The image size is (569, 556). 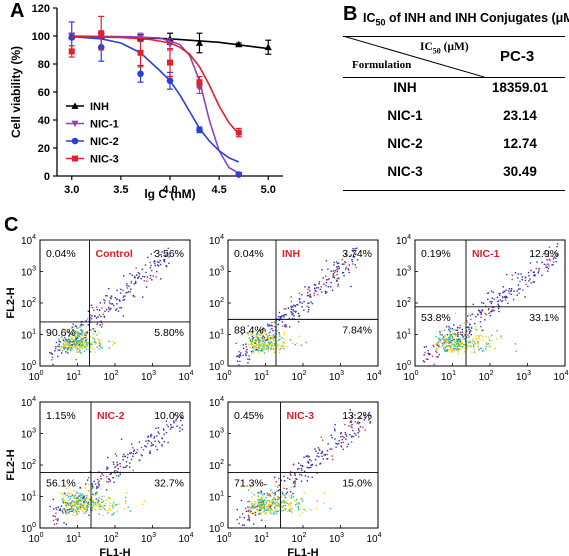 What do you see at coordinates (11, 302) in the screenshot?
I see `y-axis-label: FL2-H` at bounding box center [11, 302].